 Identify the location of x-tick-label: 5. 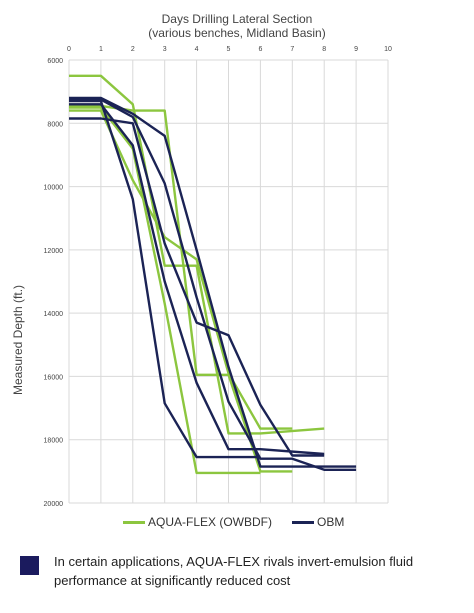
(229, 49).